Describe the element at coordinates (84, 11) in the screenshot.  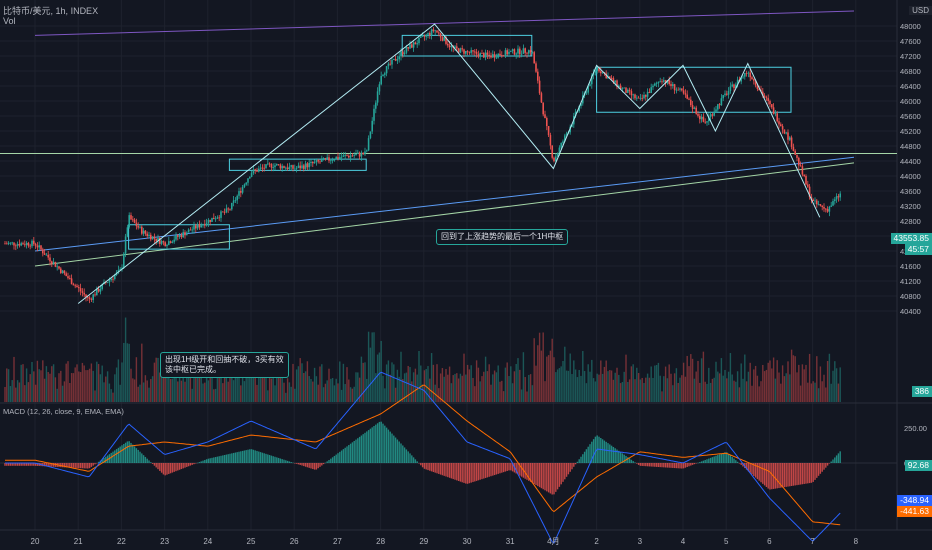
I see `symbol-exchange: INDEX` at that location.